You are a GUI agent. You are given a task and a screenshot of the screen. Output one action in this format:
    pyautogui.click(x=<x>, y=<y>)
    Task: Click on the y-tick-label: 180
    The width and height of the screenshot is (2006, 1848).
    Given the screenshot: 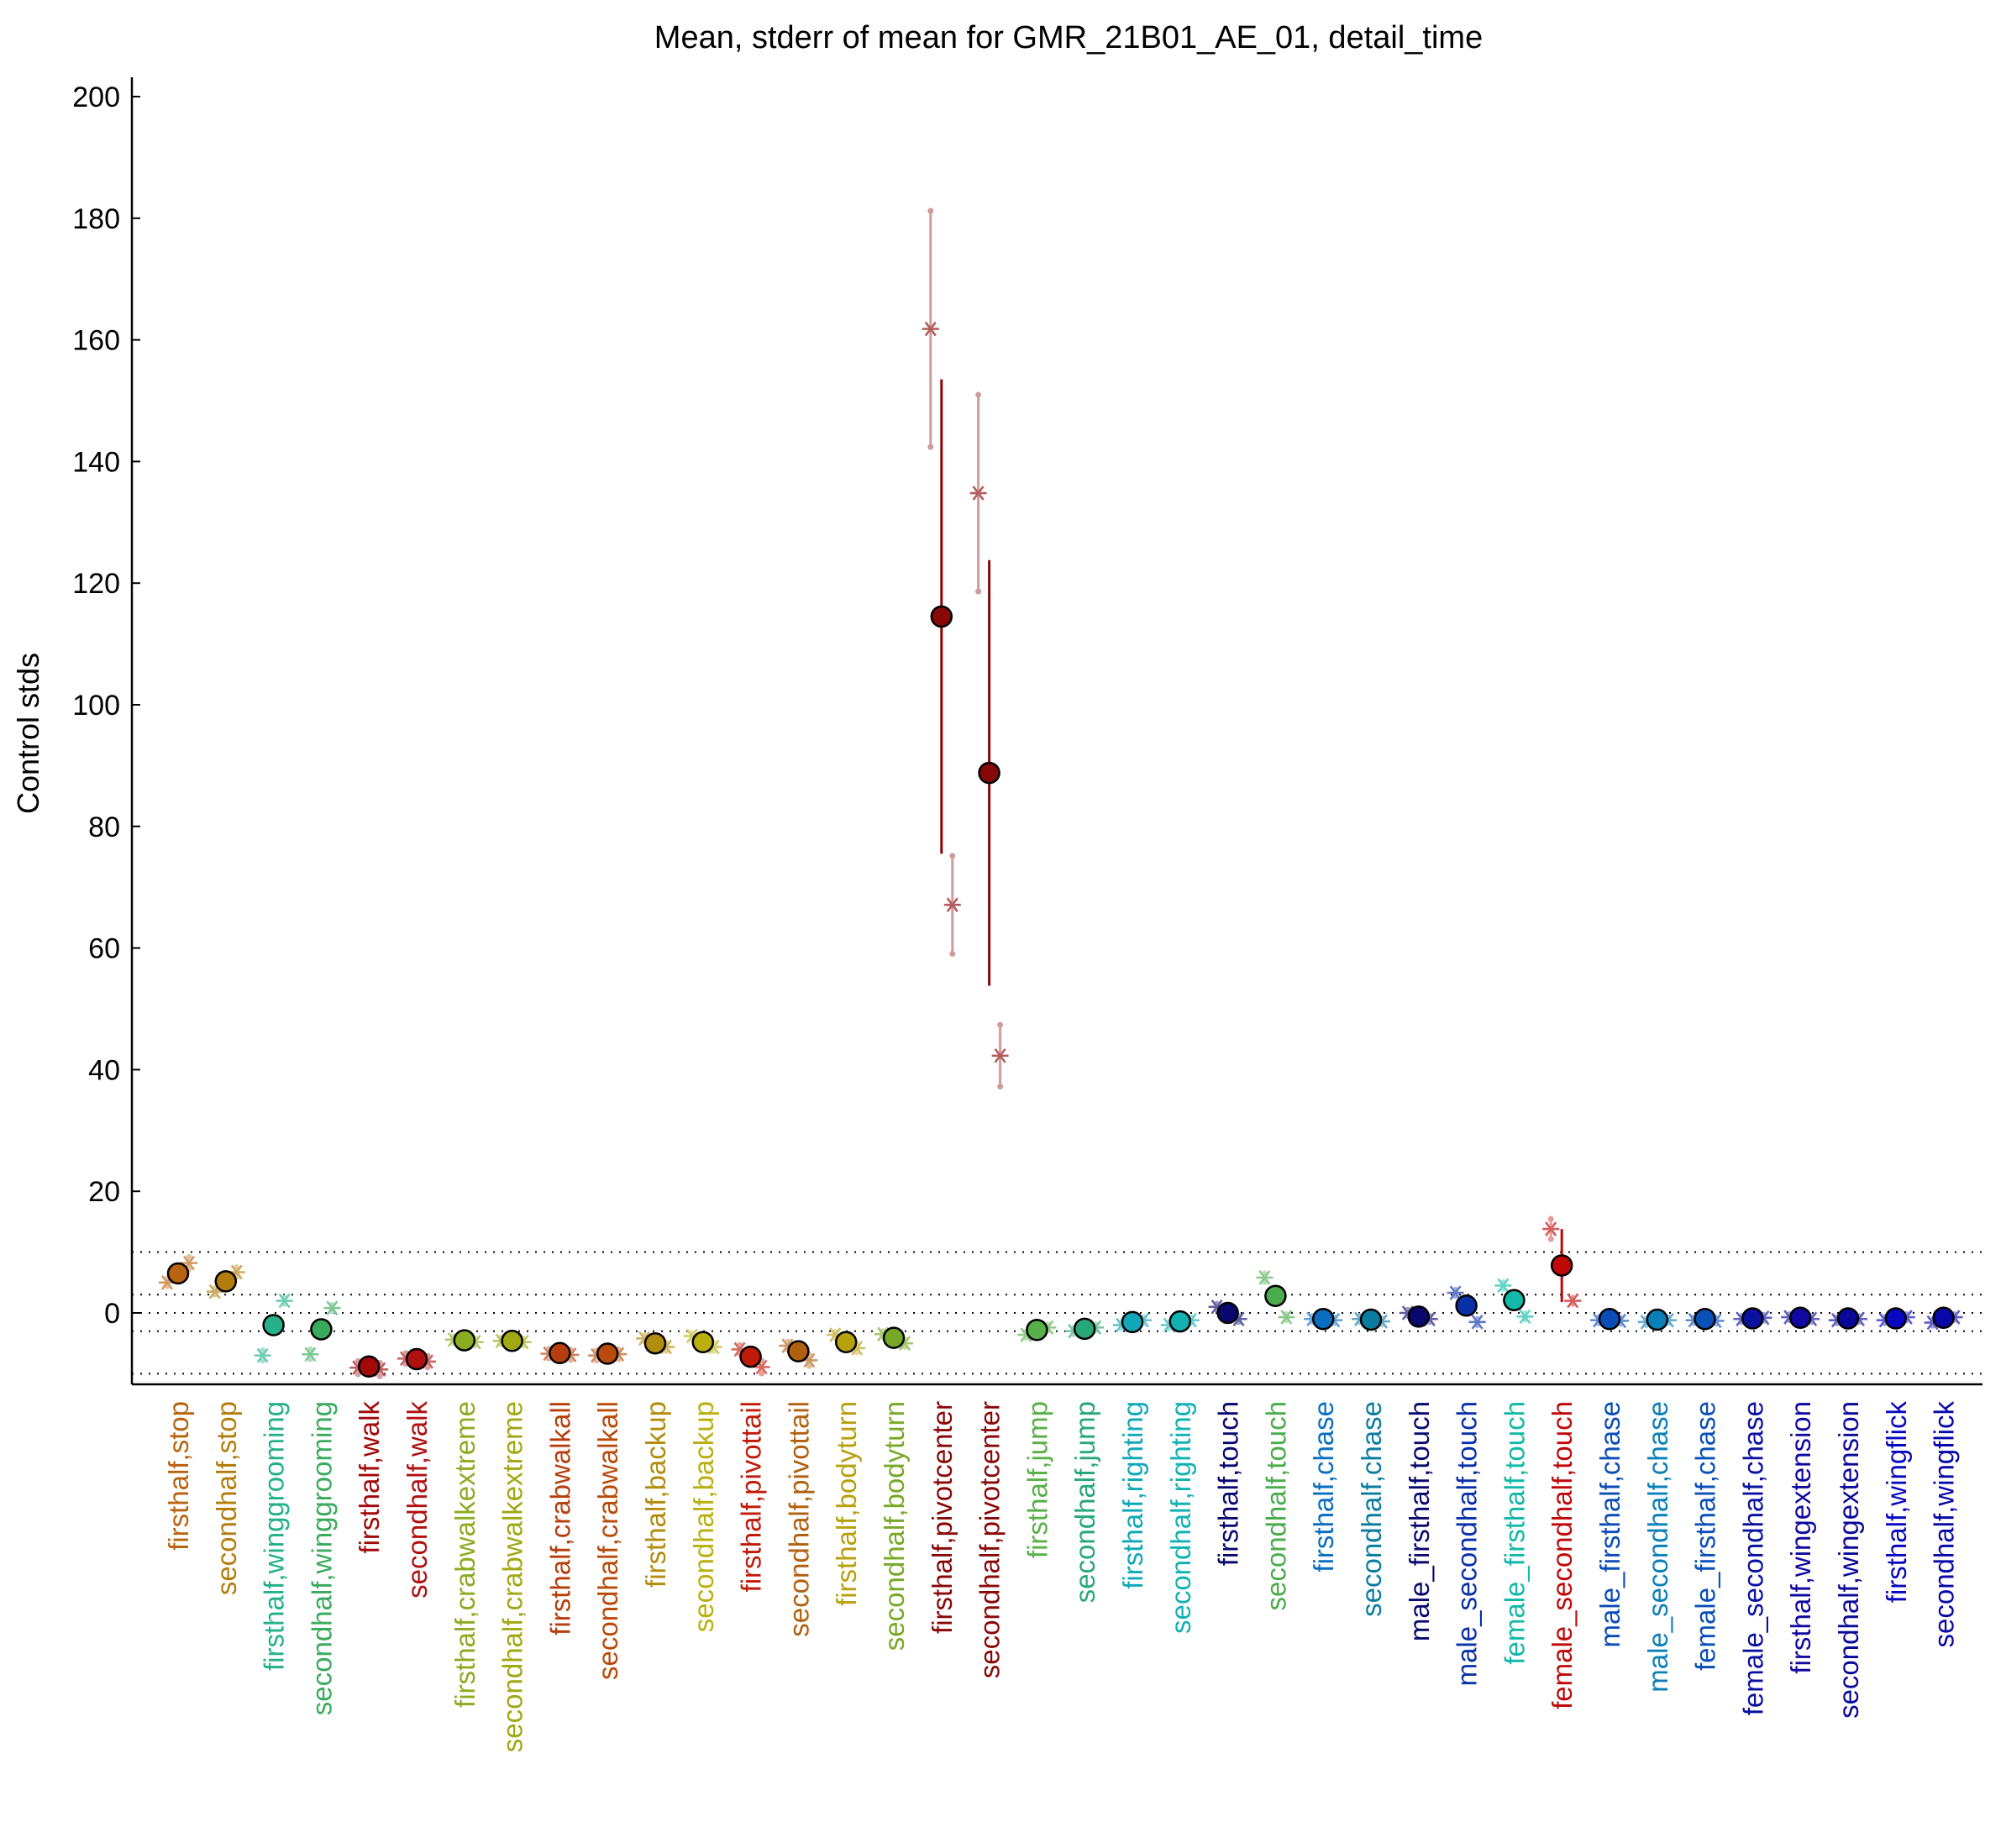 What is the action you would take?
    pyautogui.click(x=96, y=219)
    